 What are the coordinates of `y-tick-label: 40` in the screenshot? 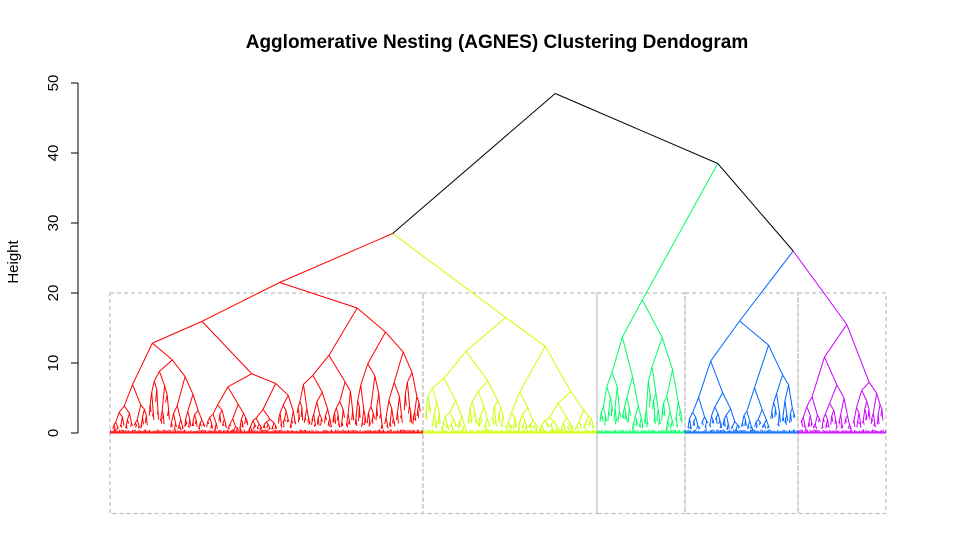 It's located at (53, 153).